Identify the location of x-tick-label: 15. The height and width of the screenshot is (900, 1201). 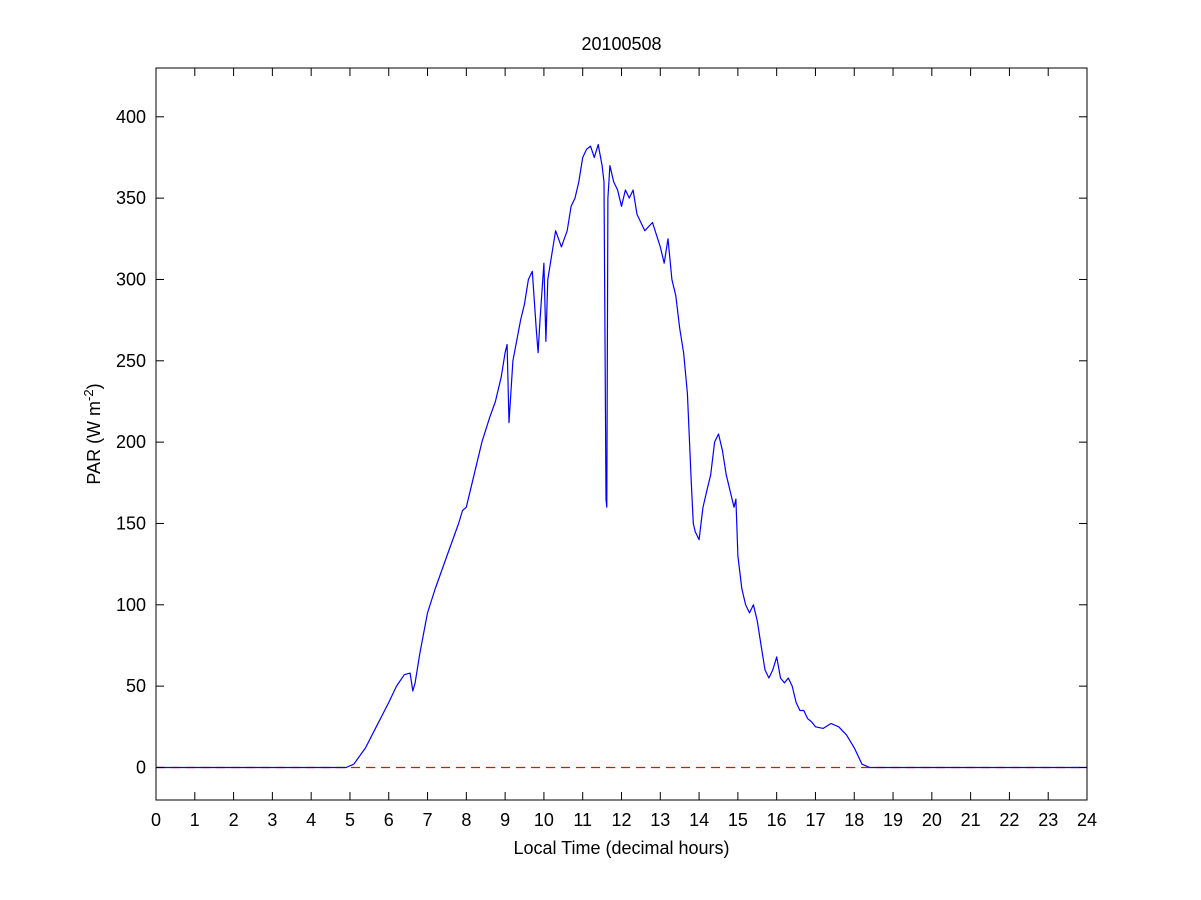
(738, 820).